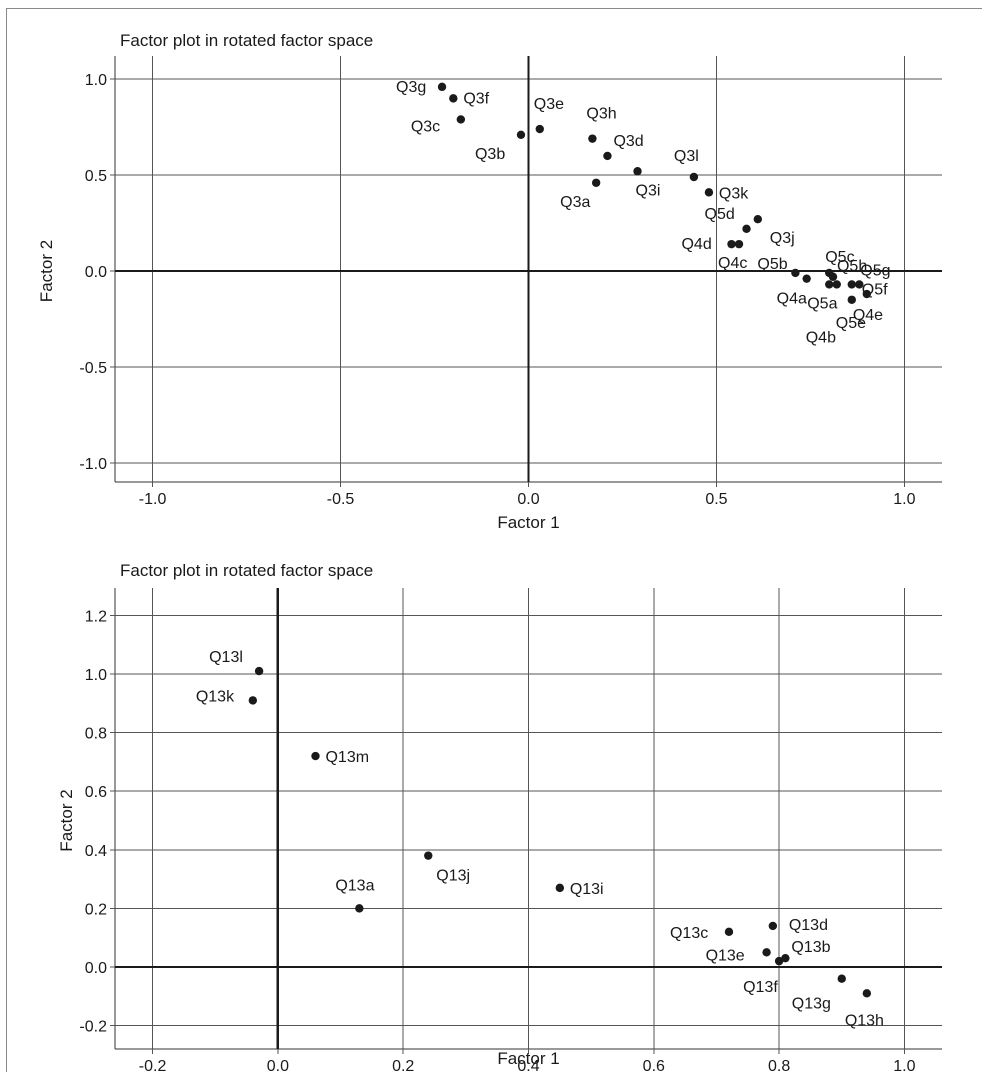  What do you see at coordinates (341, 499) in the screenshot?
I see `x-tick-label: -0.5` at bounding box center [341, 499].